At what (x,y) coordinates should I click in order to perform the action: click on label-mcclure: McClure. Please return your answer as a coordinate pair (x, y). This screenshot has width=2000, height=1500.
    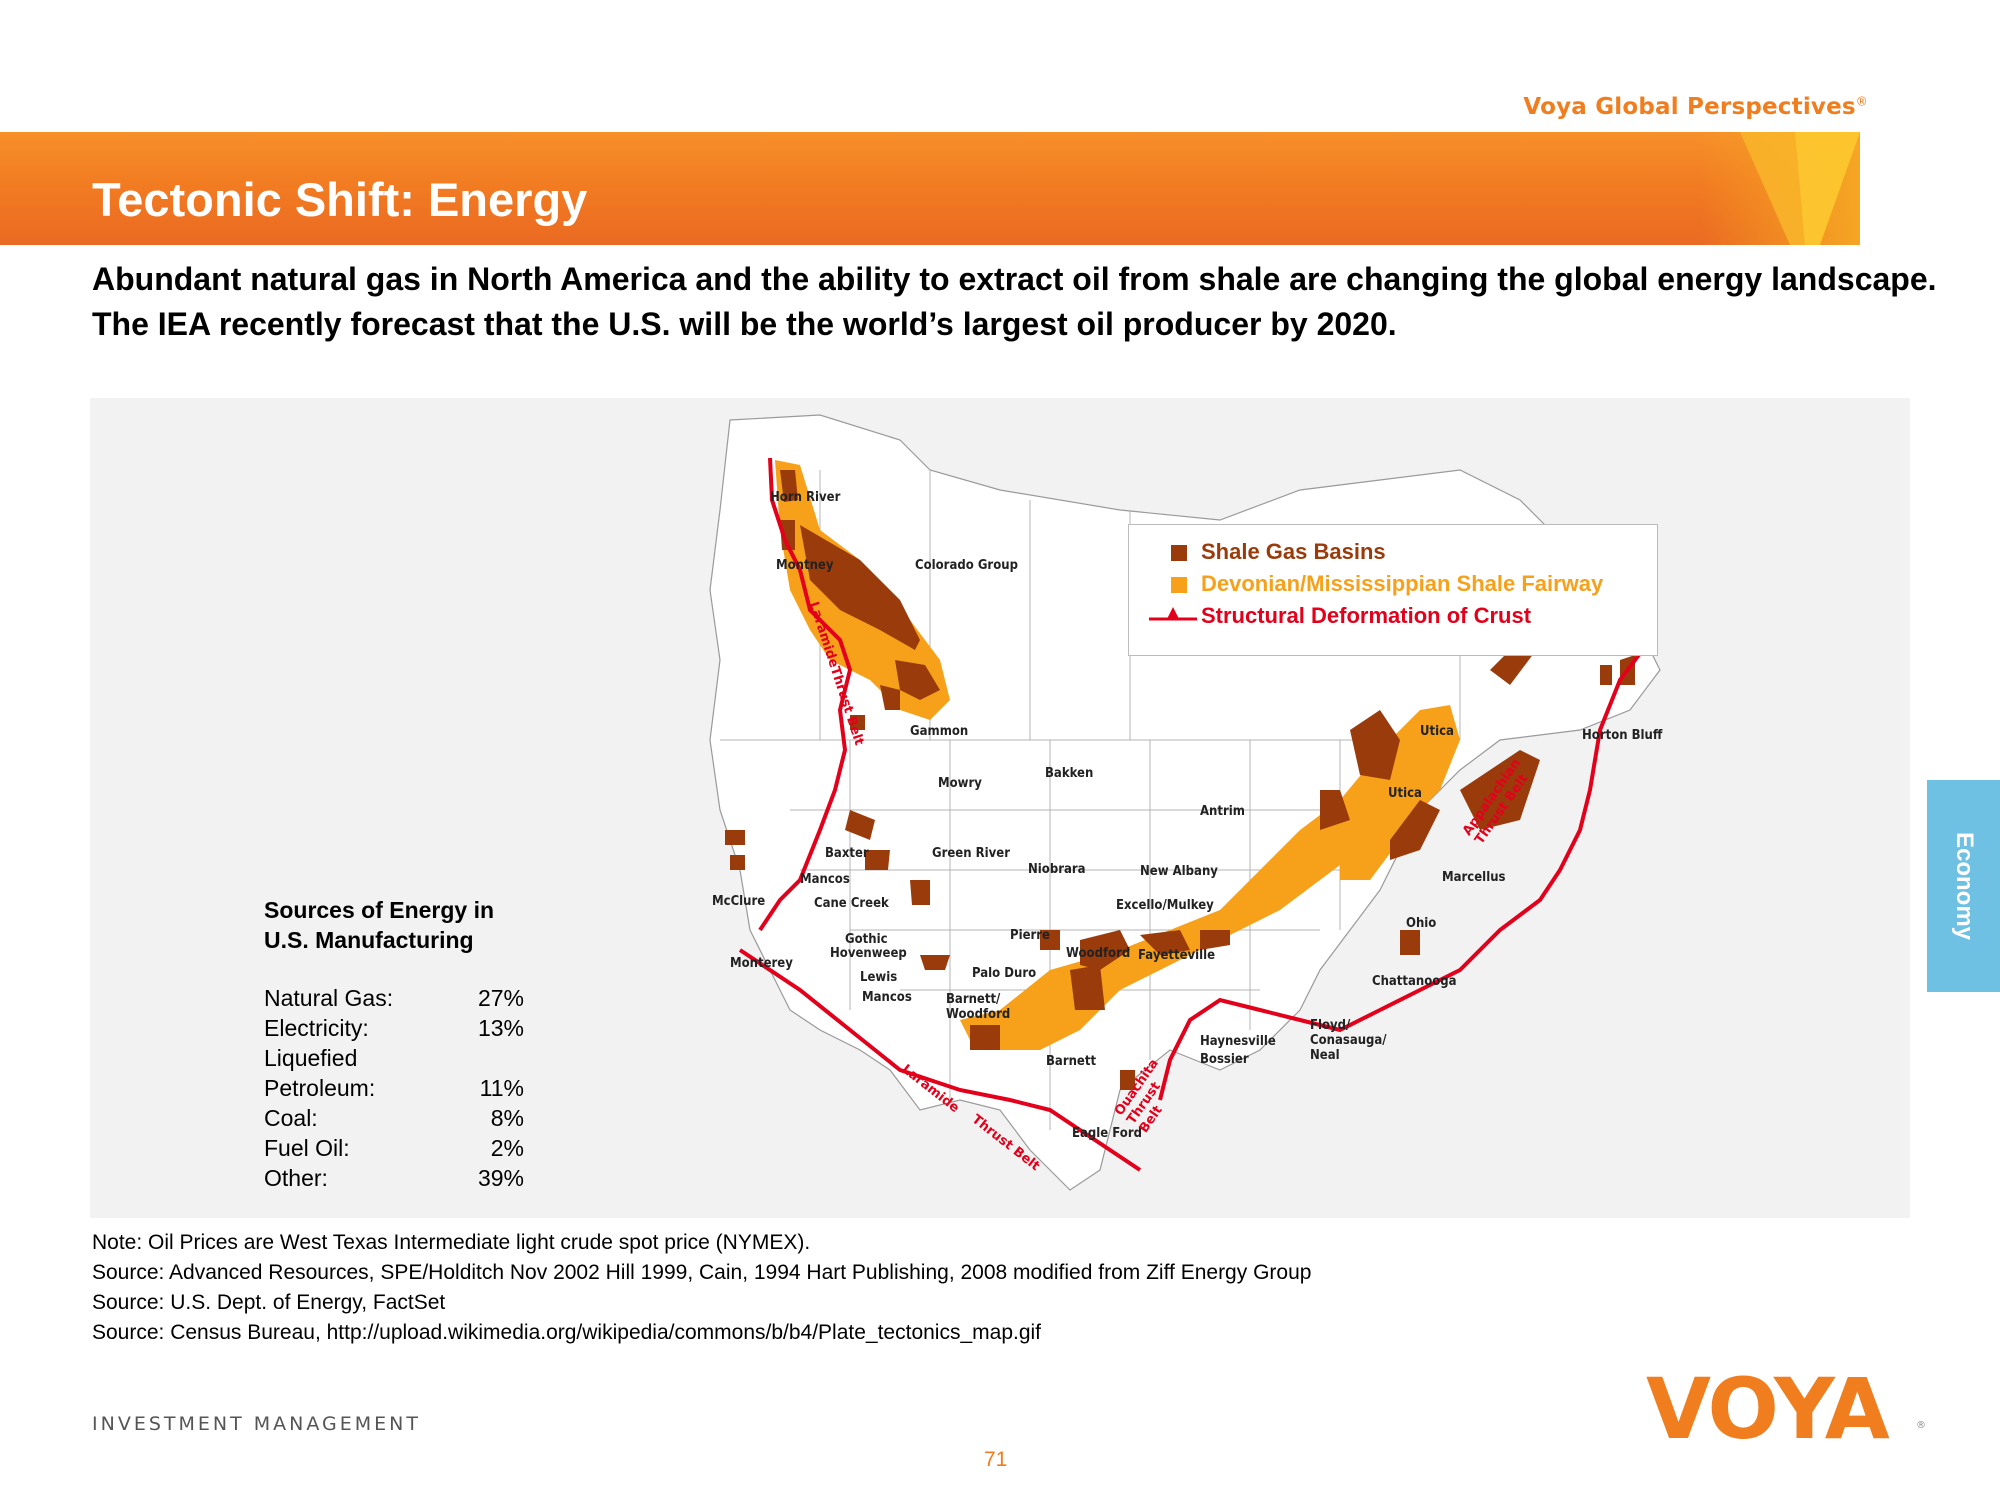
    Looking at the image, I should click on (739, 901).